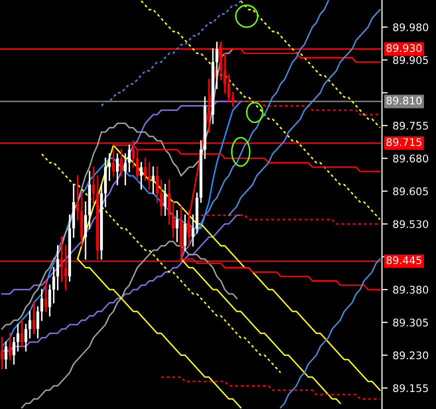 This screenshot has height=409, width=436. What do you see at coordinates (410, 158) in the screenshot?
I see `y-tick-label: 89.680` at bounding box center [410, 158].